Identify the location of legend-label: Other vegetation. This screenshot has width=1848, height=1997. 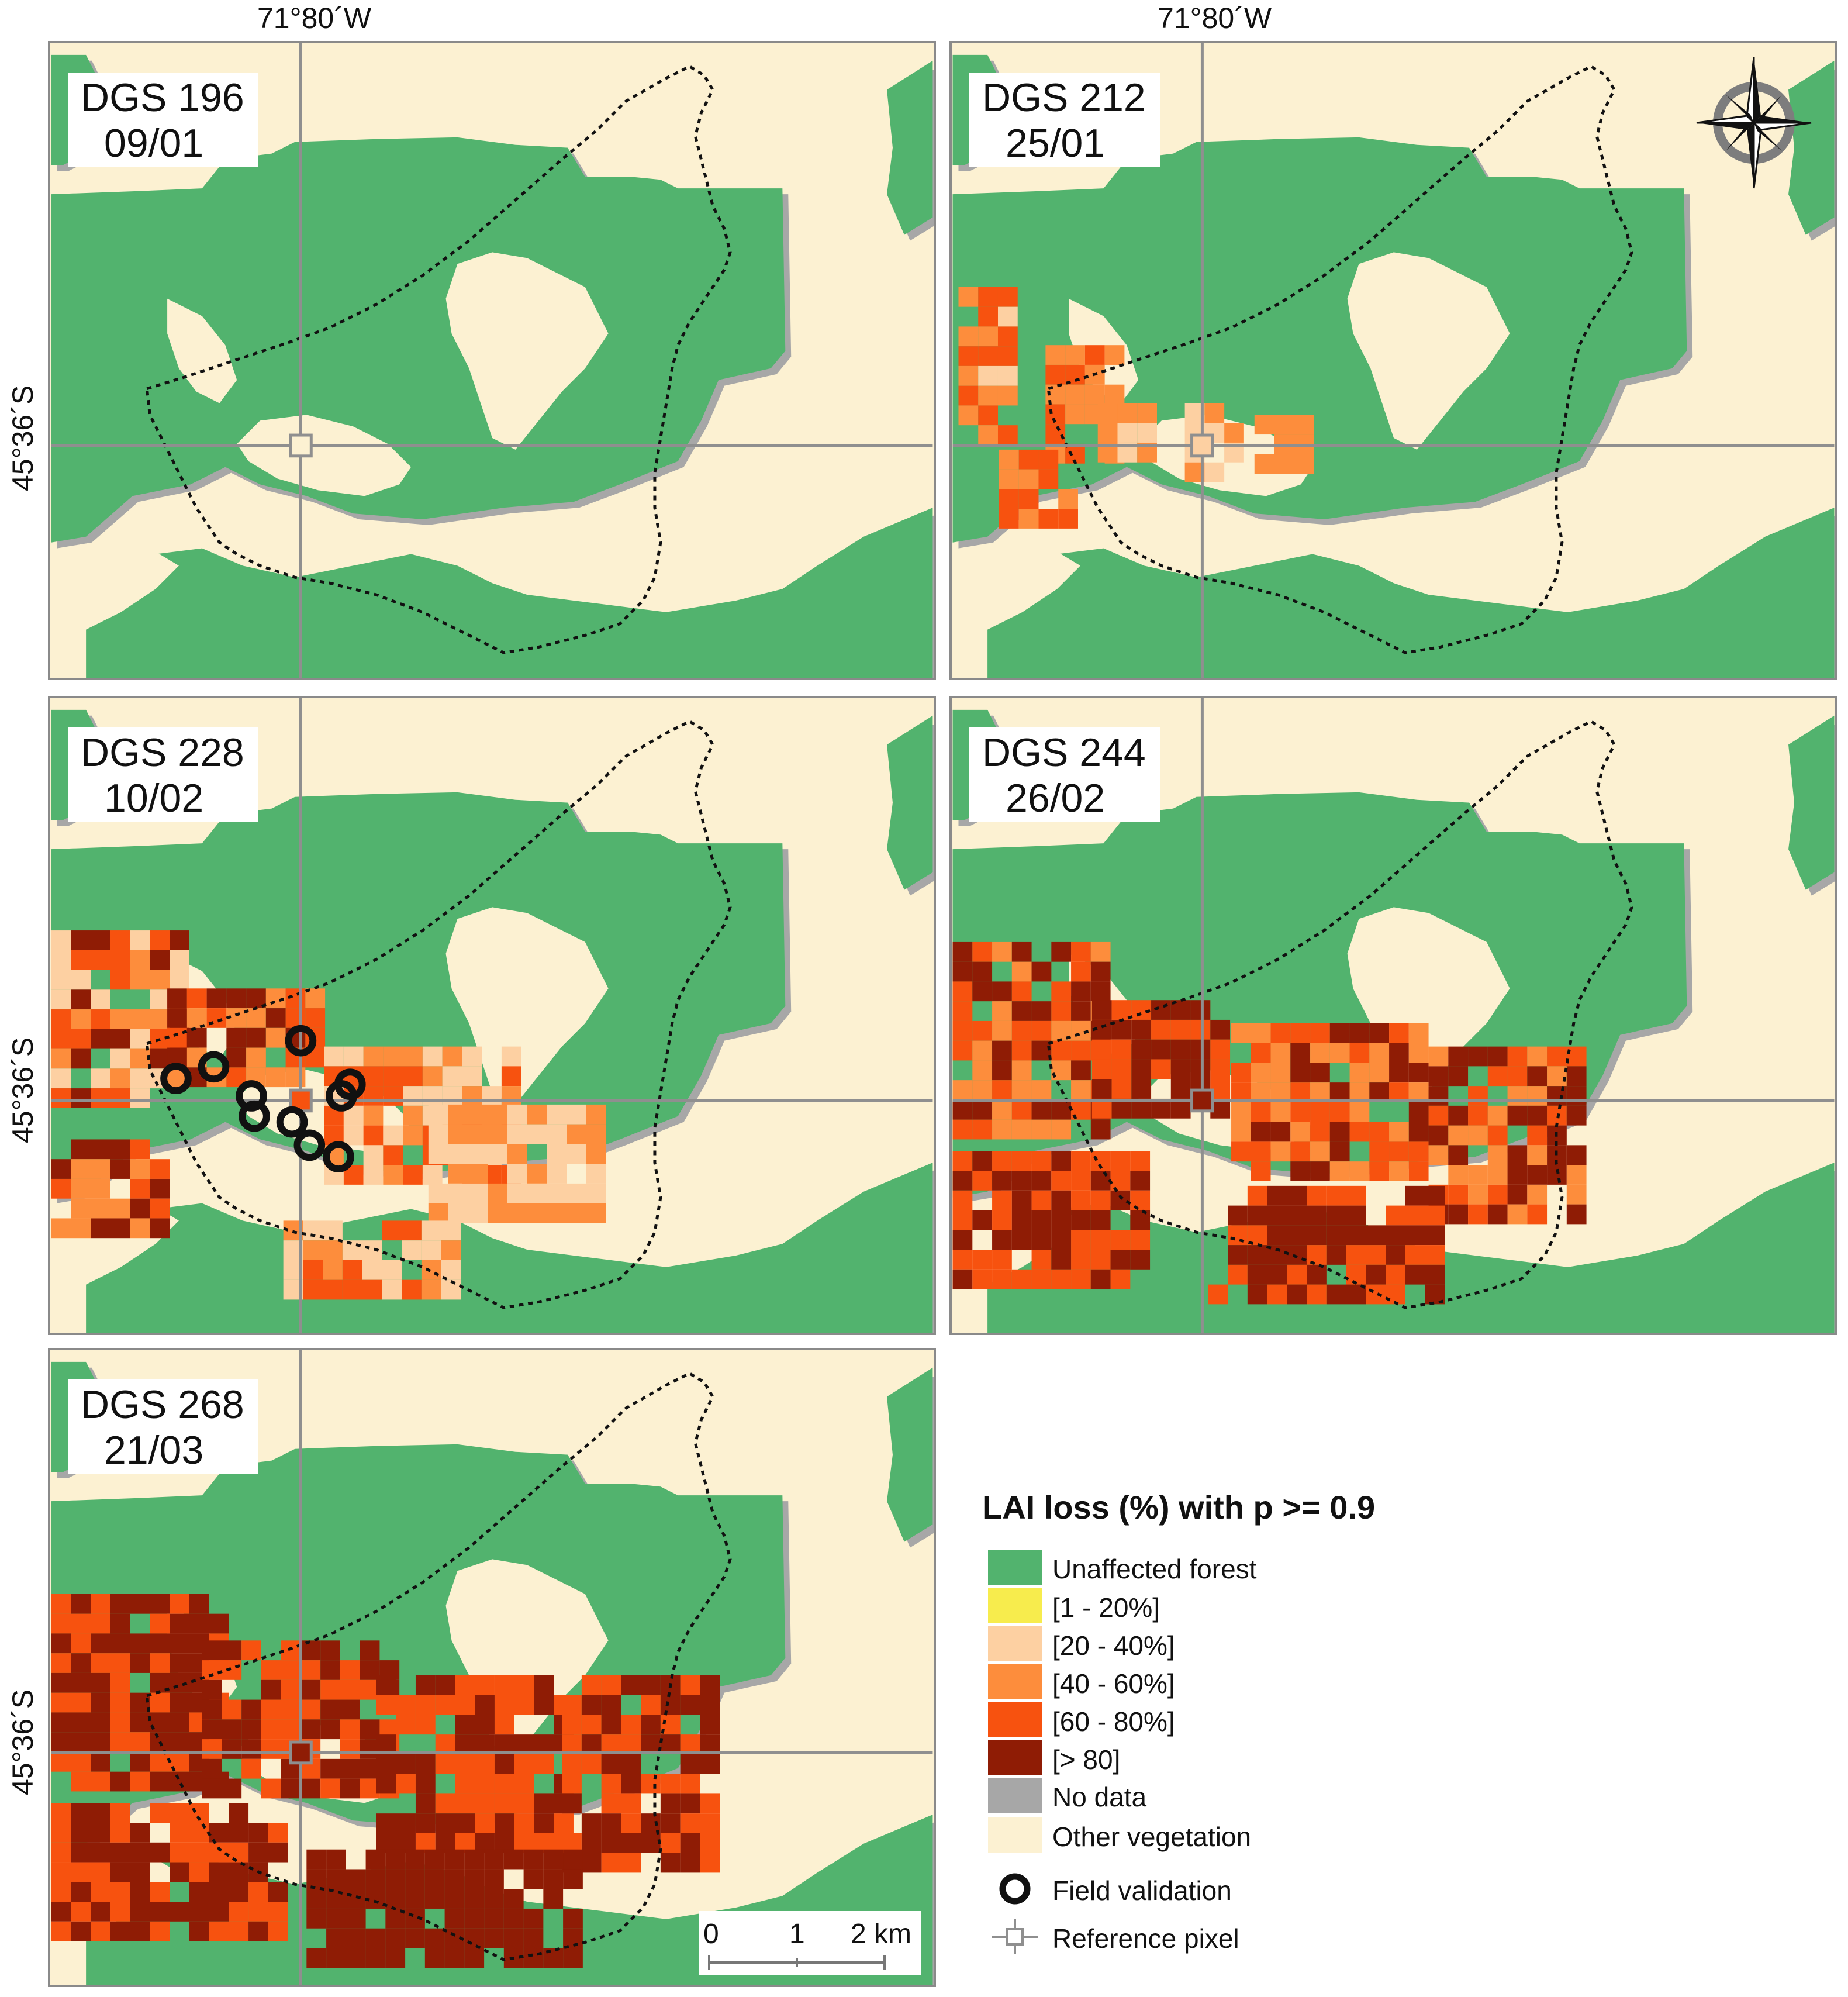
(1152, 1837).